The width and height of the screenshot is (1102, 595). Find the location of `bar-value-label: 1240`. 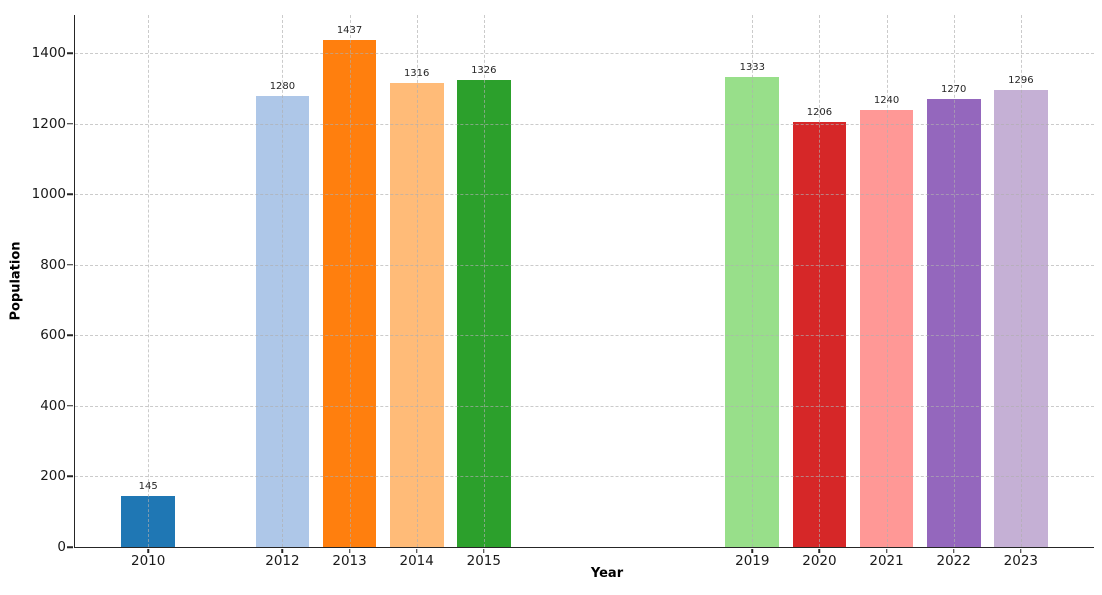

bar-value-label: 1240 is located at coordinates (886, 100).